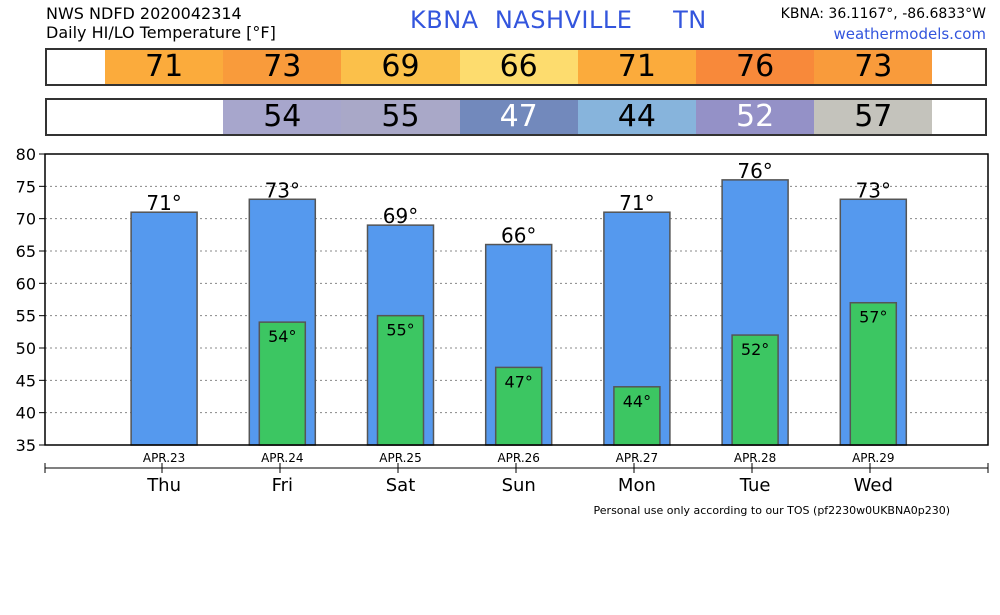  Describe the element at coordinates (26, 251) in the screenshot. I see `y-tick-label: 65` at that location.